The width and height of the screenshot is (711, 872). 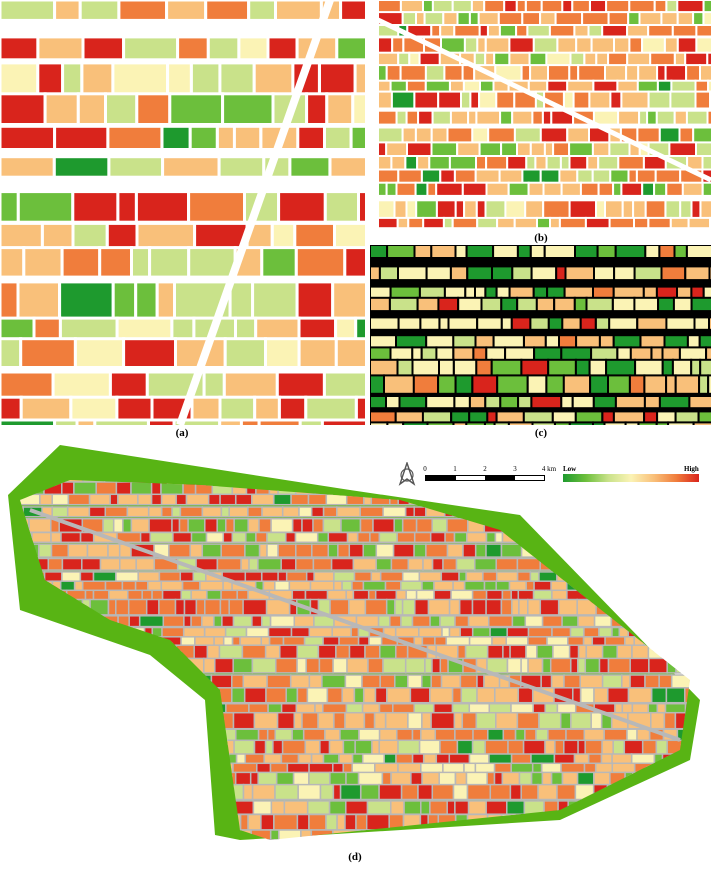 What do you see at coordinates (425, 469) in the screenshot?
I see `scale-tick: 0` at bounding box center [425, 469].